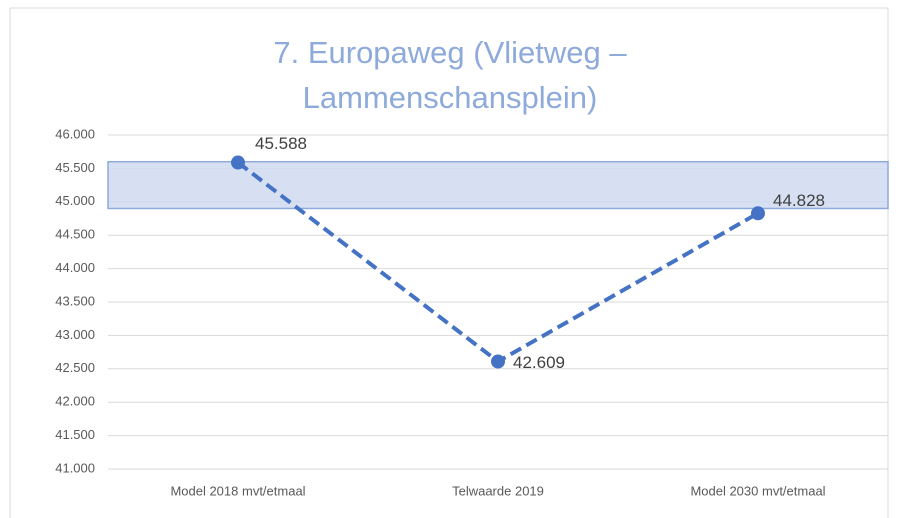 The height and width of the screenshot is (518, 900). Describe the element at coordinates (237, 490) in the screenshot. I see `x-tick-label: Model 2018 mvt/etmaal` at that location.